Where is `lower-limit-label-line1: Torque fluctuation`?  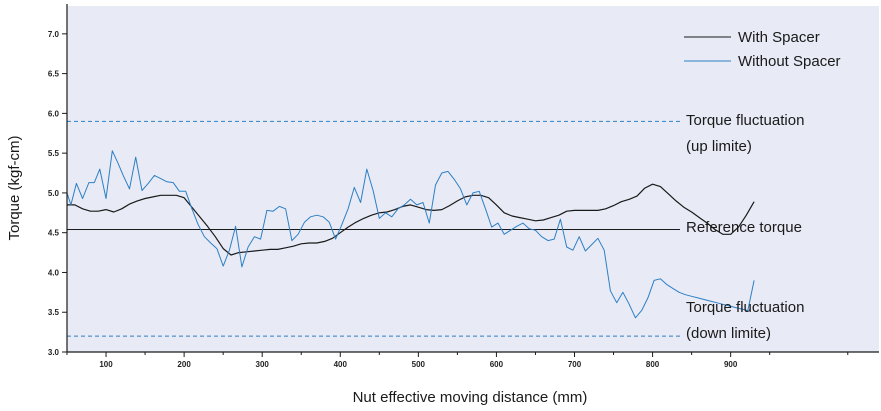
lower-limit-label-line1: Torque fluctuation is located at coordinates (745, 307).